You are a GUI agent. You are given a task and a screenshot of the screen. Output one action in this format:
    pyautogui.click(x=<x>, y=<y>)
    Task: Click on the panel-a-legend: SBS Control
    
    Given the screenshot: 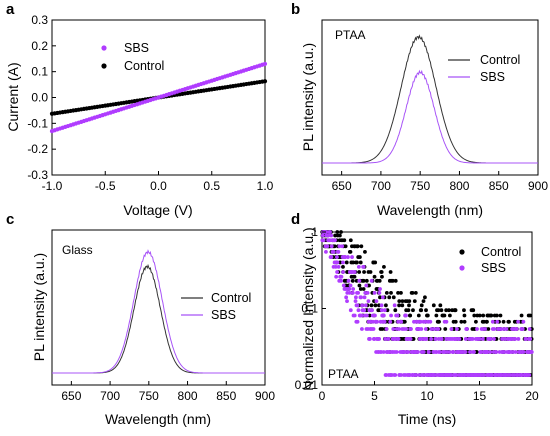 What is the action you would take?
    pyautogui.click(x=132, y=57)
    